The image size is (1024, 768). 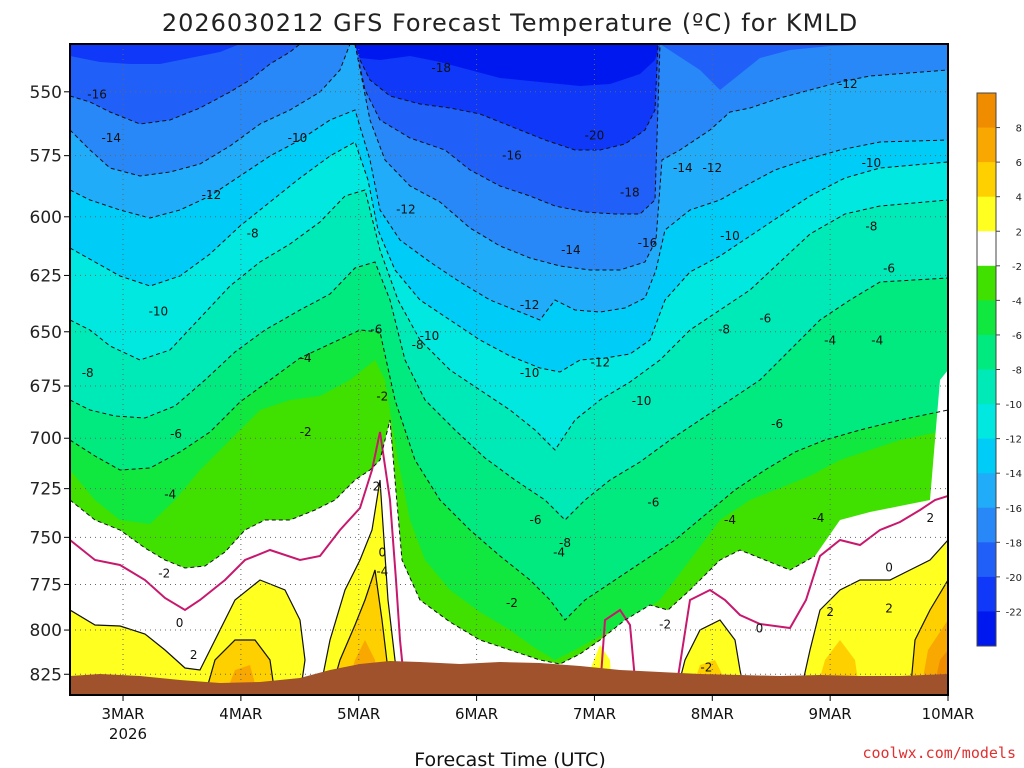 I want to click on y-tick-label: 625, so click(x=46, y=276).